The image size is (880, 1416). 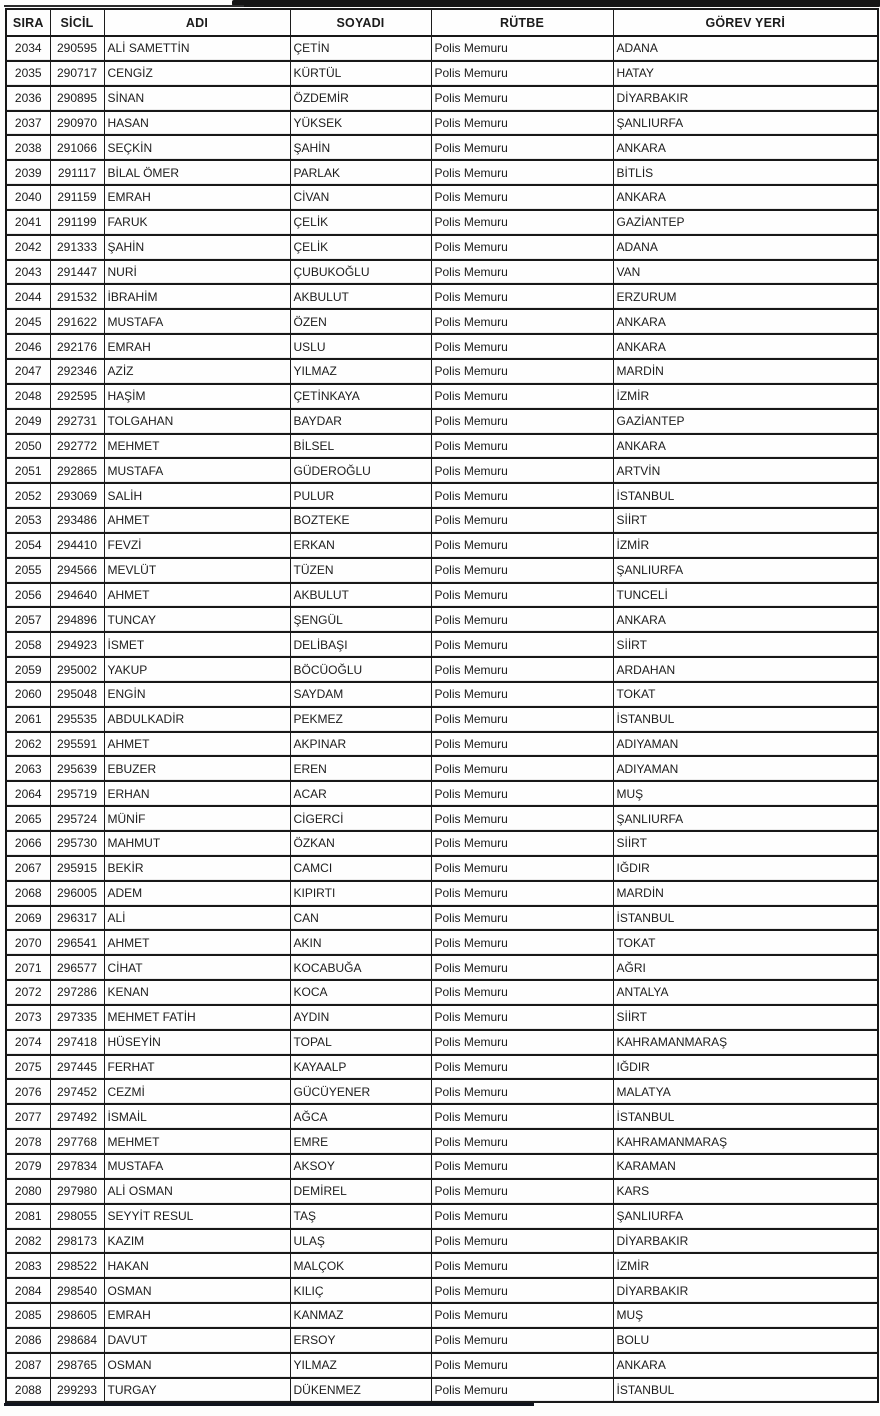 What do you see at coordinates (360, 22) in the screenshot?
I see `header-soyadi: SOYADI` at bounding box center [360, 22].